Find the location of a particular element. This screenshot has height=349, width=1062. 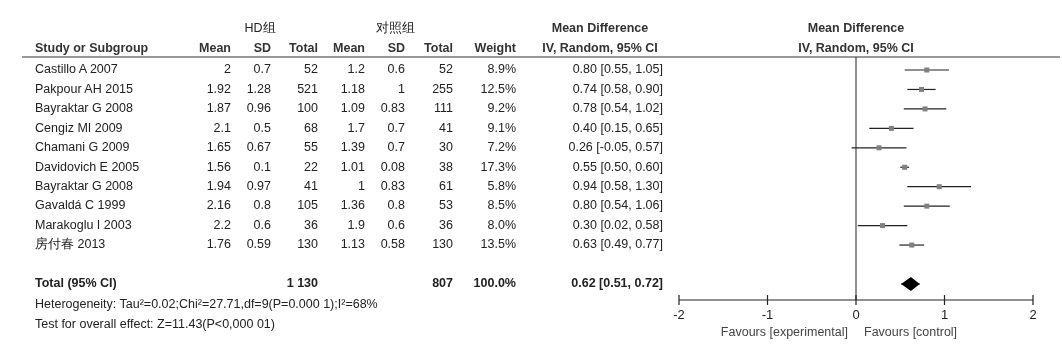

text: 1.94 is located at coordinates (218, 186).